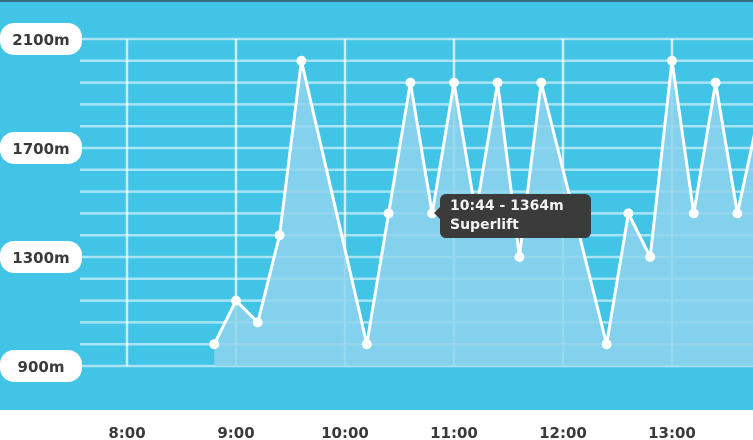  I want to click on y-tick-label: 1700m, so click(40, 149).